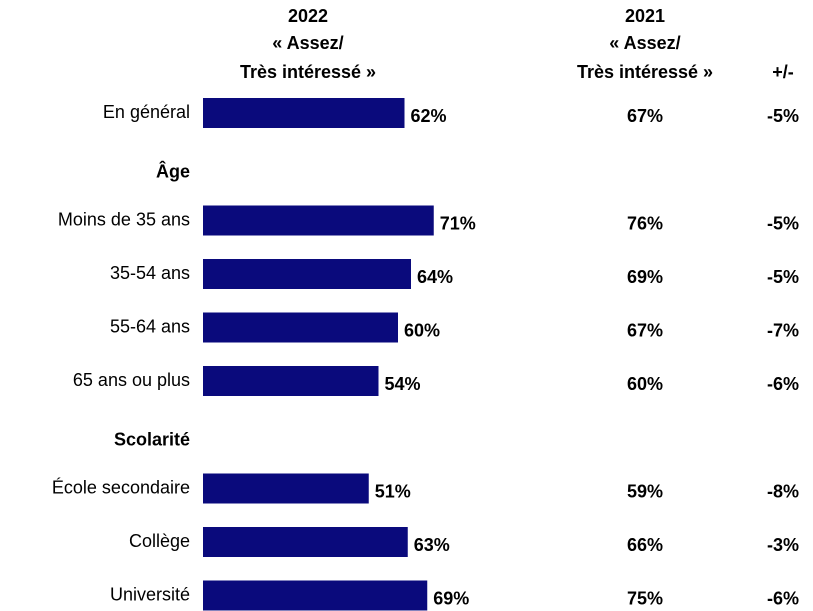 The width and height of the screenshot is (813, 611). Describe the element at coordinates (393, 491) in the screenshot. I see `value-label: 51%` at that location.